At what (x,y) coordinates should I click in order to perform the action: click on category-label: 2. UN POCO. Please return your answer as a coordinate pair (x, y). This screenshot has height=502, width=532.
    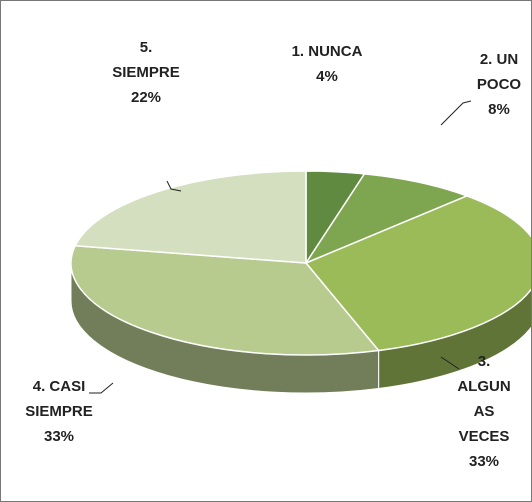
    Looking at the image, I should click on (499, 72).